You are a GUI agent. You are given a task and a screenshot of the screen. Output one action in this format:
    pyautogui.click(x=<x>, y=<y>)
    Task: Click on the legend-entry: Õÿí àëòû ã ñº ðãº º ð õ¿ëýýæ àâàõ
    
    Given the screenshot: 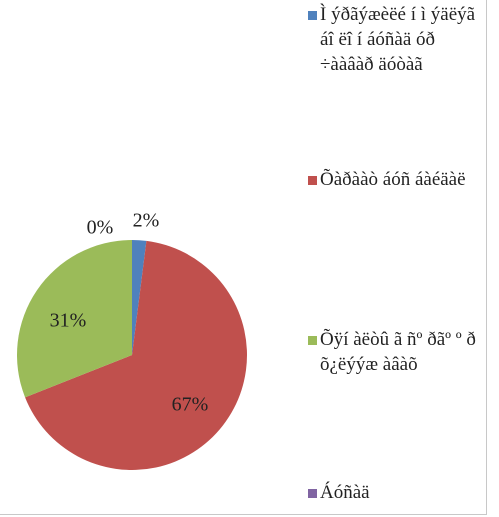 What is the action you would take?
    pyautogui.click(x=394, y=352)
    